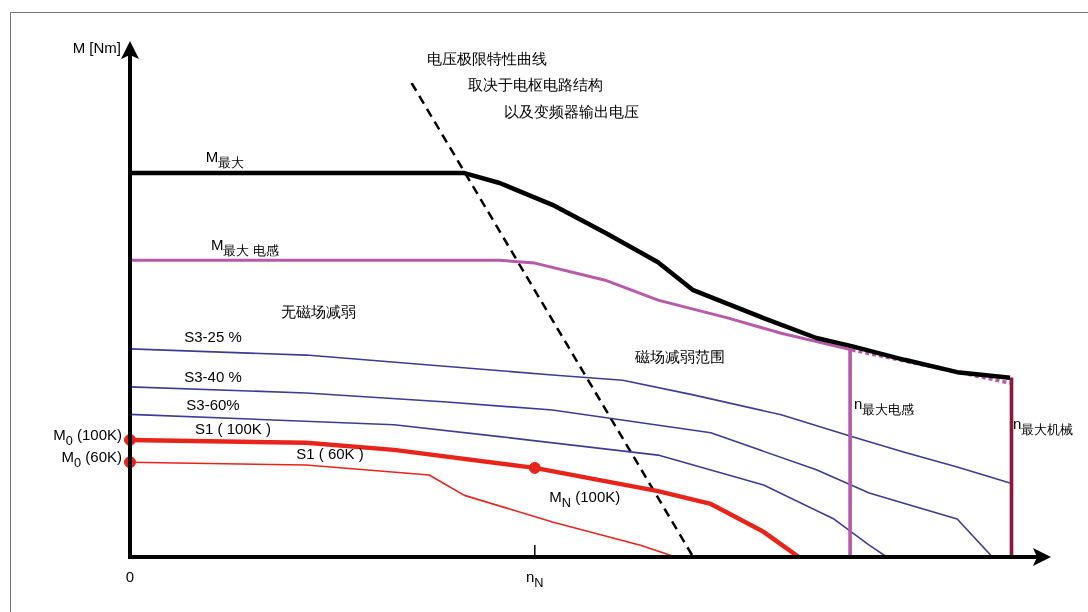  Describe the element at coordinates (679, 357) in the screenshot. I see `annotation: 磁场减弱范围` at that location.